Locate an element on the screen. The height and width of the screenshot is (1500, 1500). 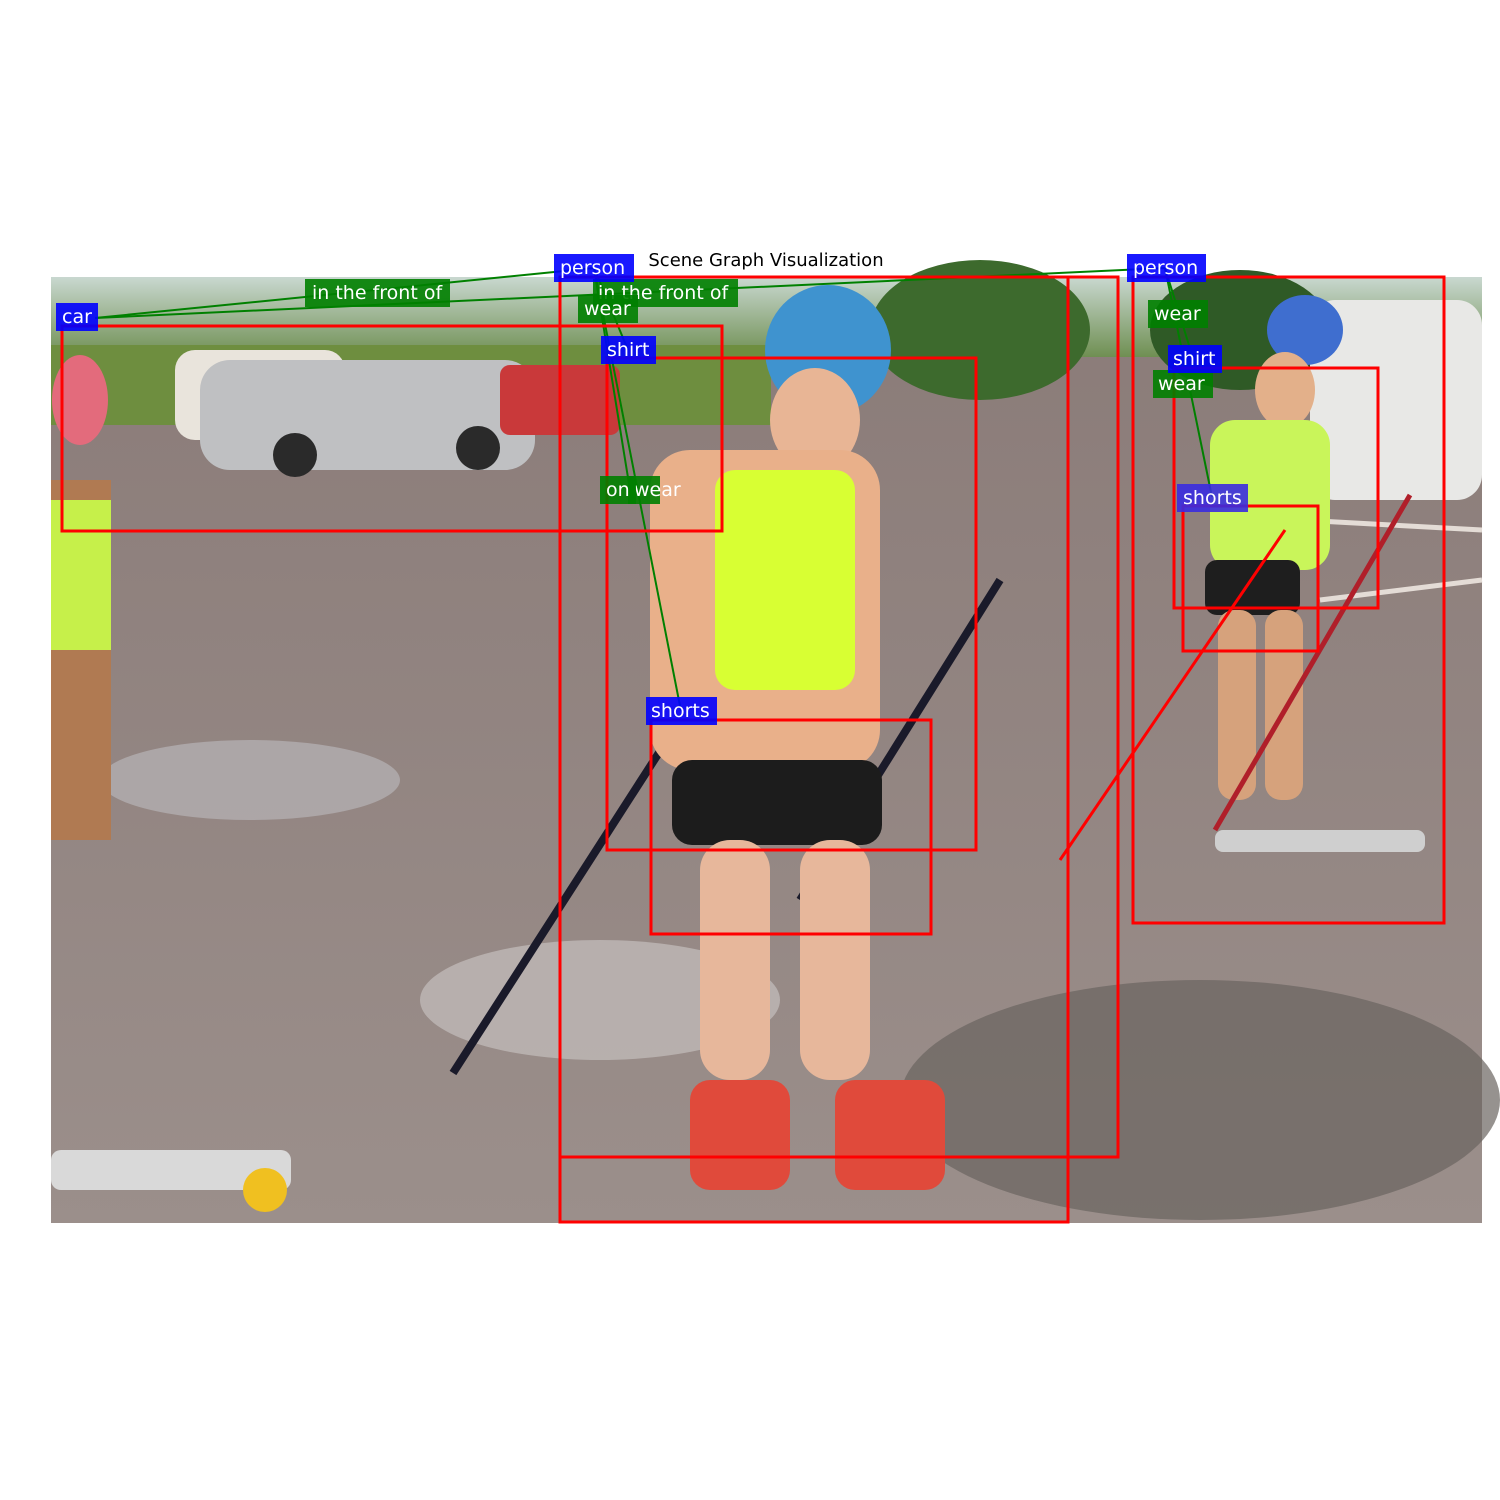
relation-label-wear-3: wear is located at coordinates (1183, 384).